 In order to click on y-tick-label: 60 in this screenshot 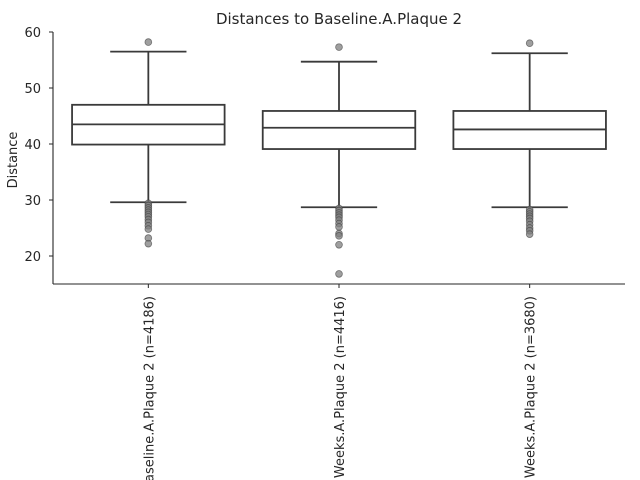, I will do `click(32, 33)`.